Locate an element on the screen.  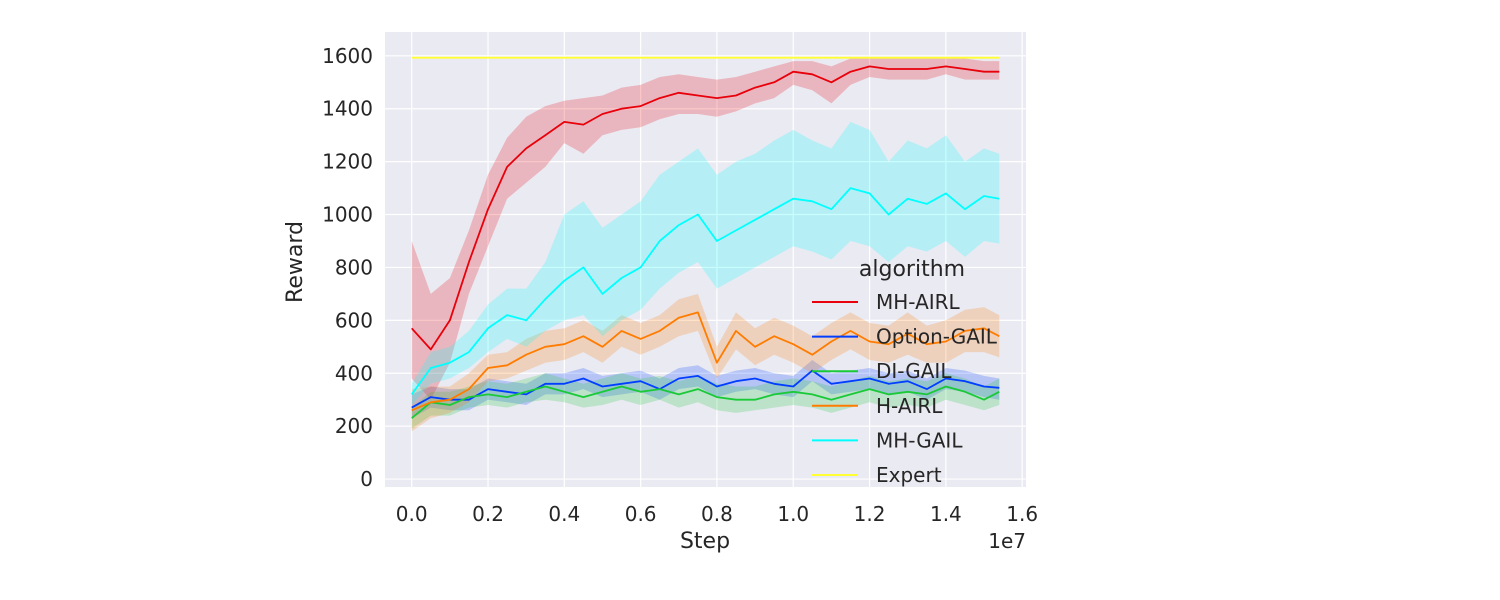
x-axis-label: Step is located at coordinates (705, 541).